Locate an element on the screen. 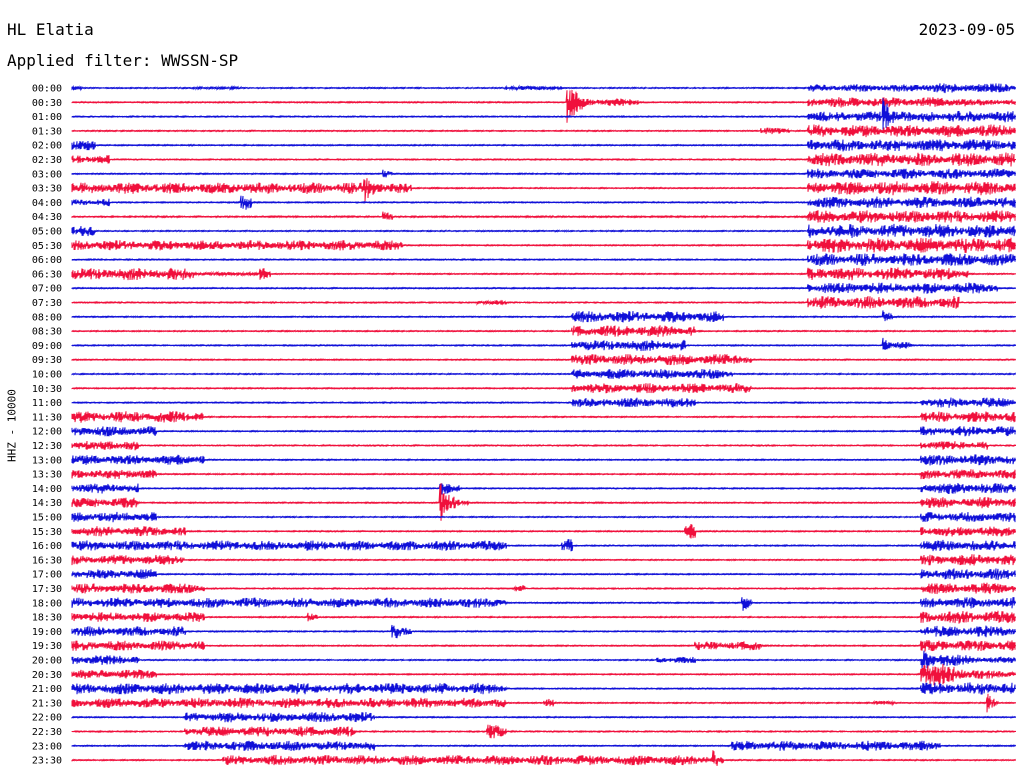  time-label: 23:00 is located at coordinates (47, 746).